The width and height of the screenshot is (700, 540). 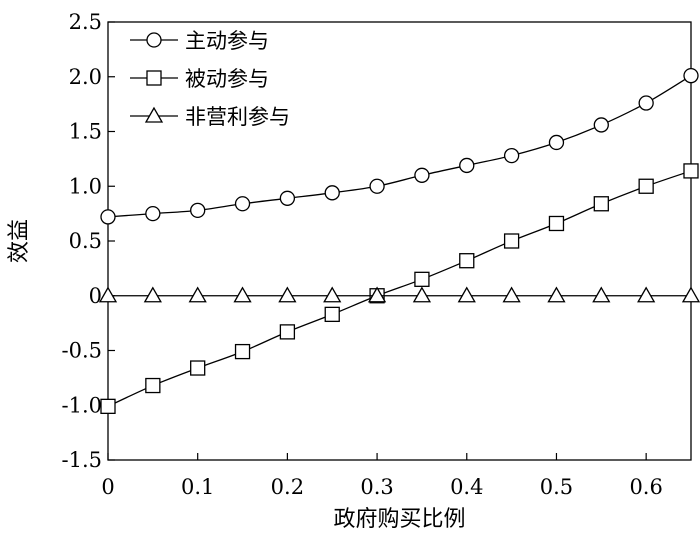 I want to click on y-axis-ticks: 2.5 2.0 1.5 1.0 0.5 0 -0.5 -1.0 -1.5, so click(x=88, y=241).